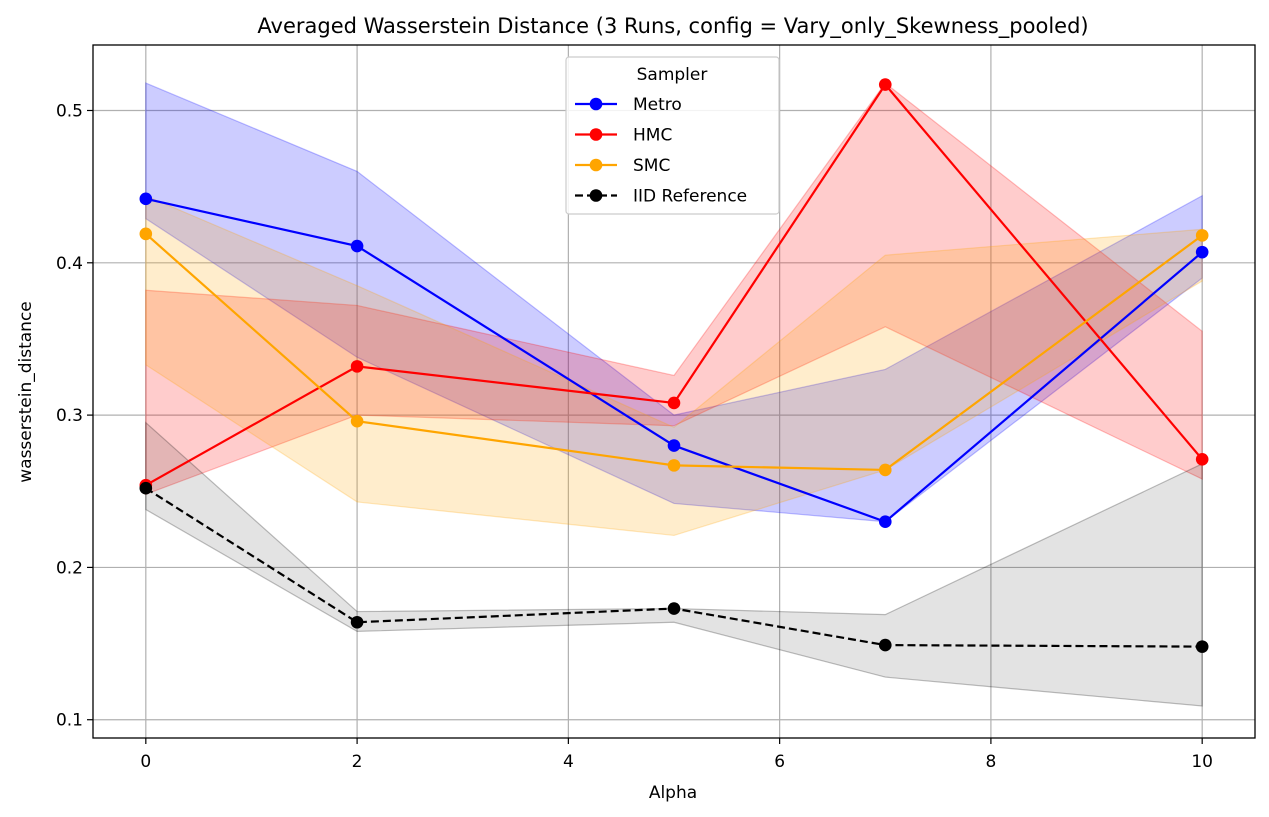 The height and width of the screenshot is (817, 1269). I want to click on legend-marker-smc, so click(596, 165).